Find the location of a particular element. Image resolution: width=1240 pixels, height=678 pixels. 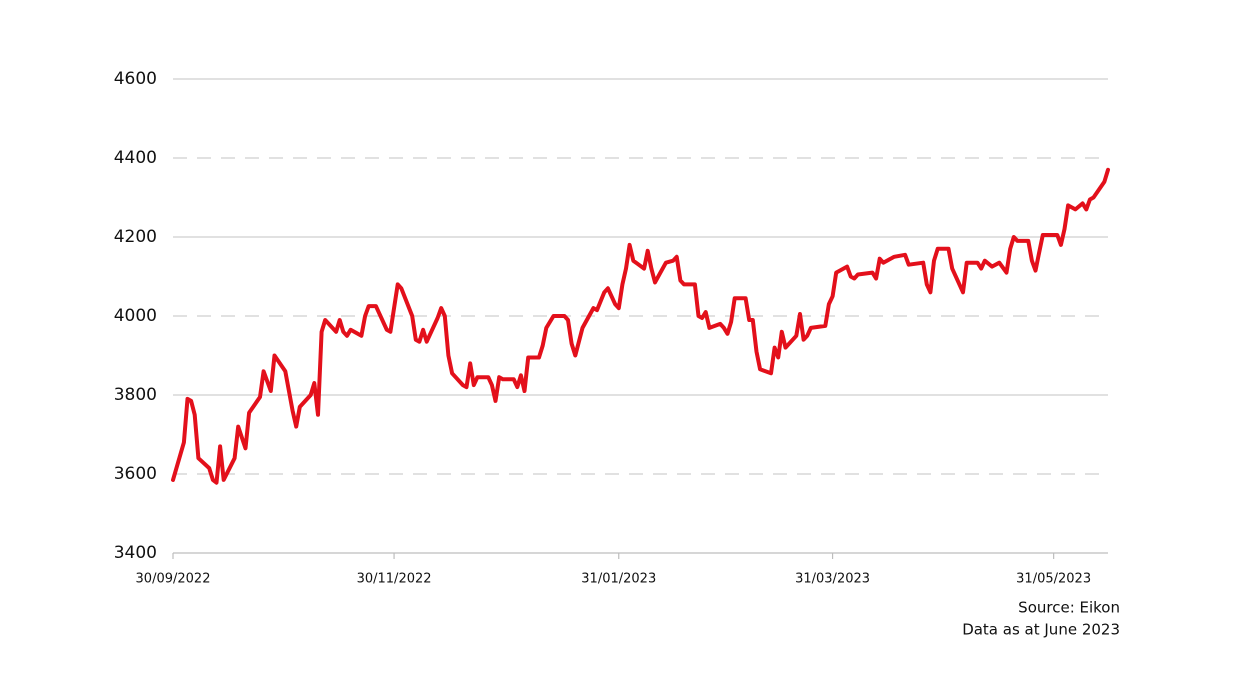

data-date-note: Data as at June 2023 is located at coordinates (1041, 630).